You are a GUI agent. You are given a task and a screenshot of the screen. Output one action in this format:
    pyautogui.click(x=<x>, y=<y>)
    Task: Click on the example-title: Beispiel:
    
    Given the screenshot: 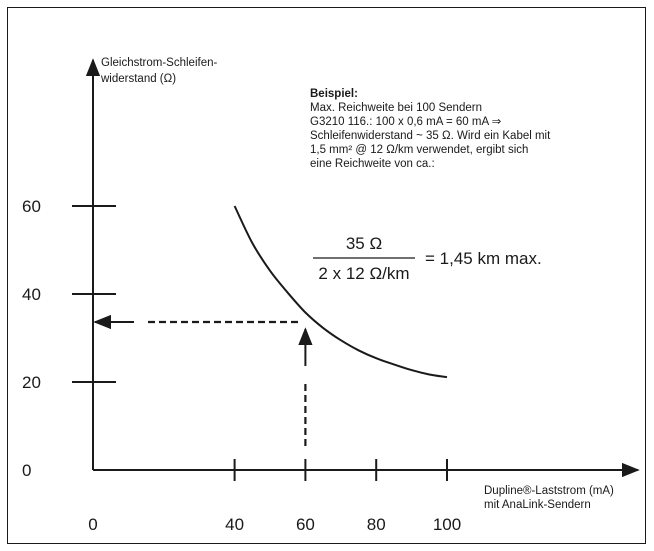 What is the action you would take?
    pyautogui.click(x=334, y=94)
    